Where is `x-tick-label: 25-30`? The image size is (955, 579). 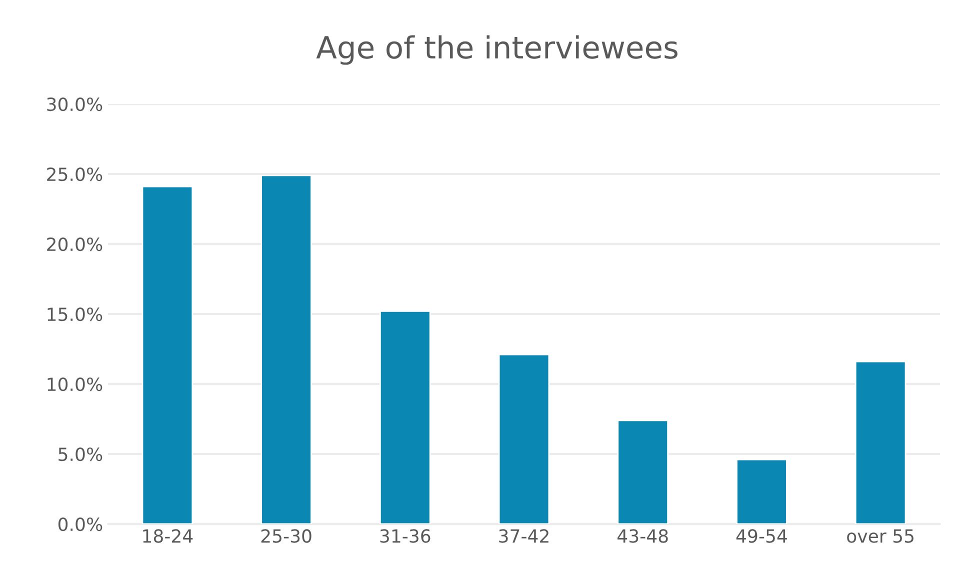
x-tick-label: 25-30 is located at coordinates (286, 536).